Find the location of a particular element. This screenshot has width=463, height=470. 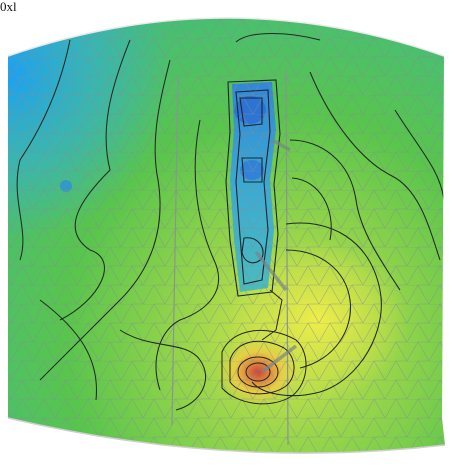

crack-lines is located at coordinates (276, 256).